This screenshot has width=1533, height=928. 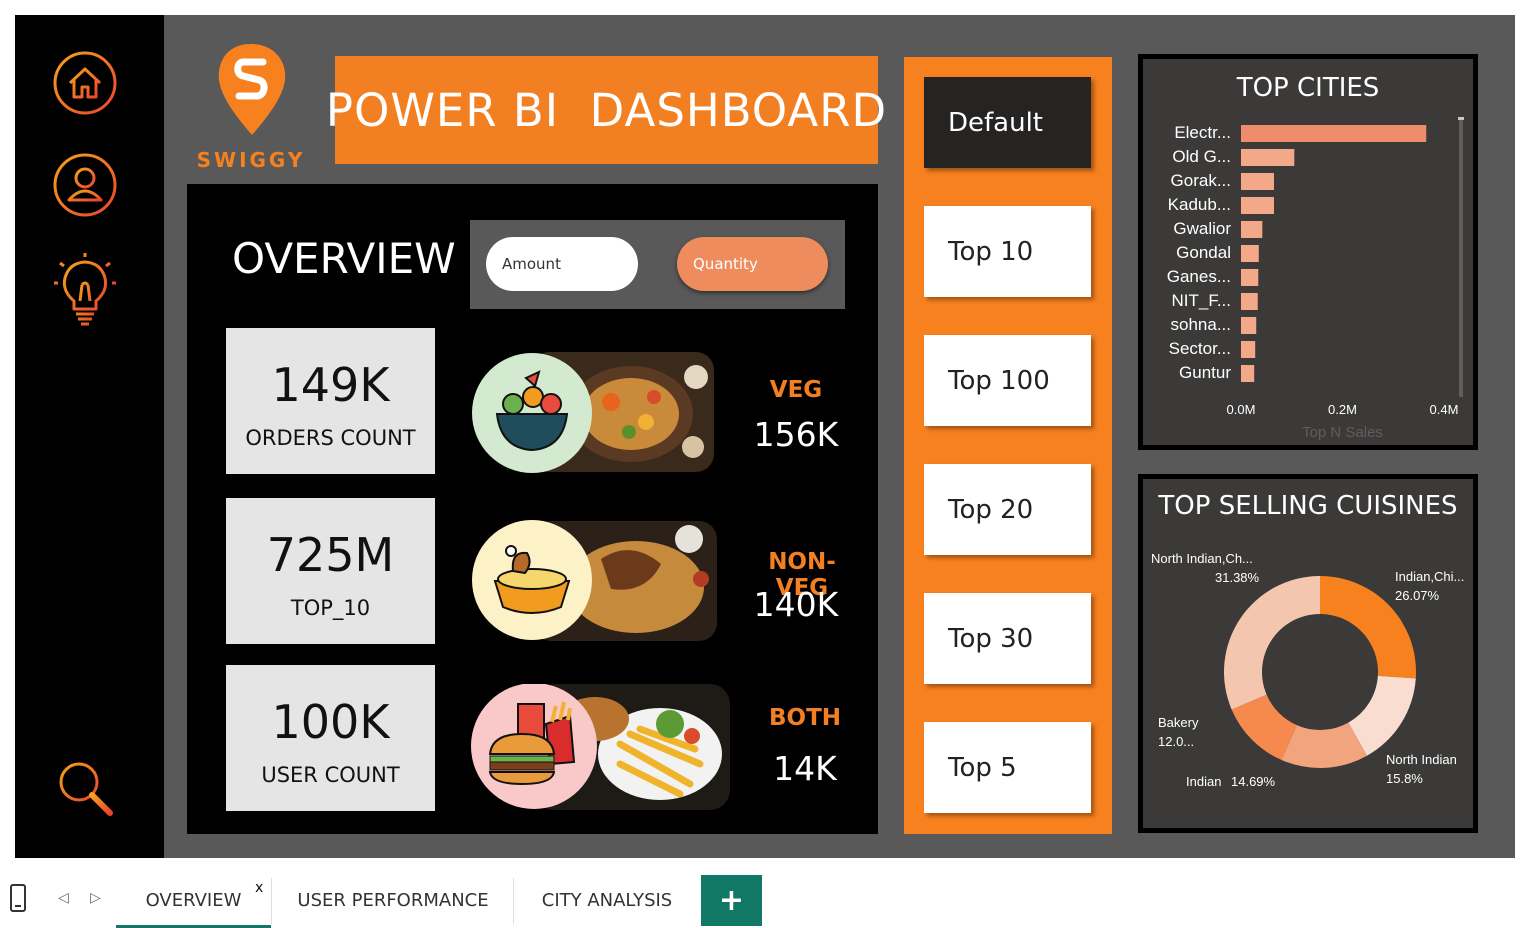 What do you see at coordinates (1007, 767) in the screenshot?
I see `slicer-item-top-5: Top 5` at bounding box center [1007, 767].